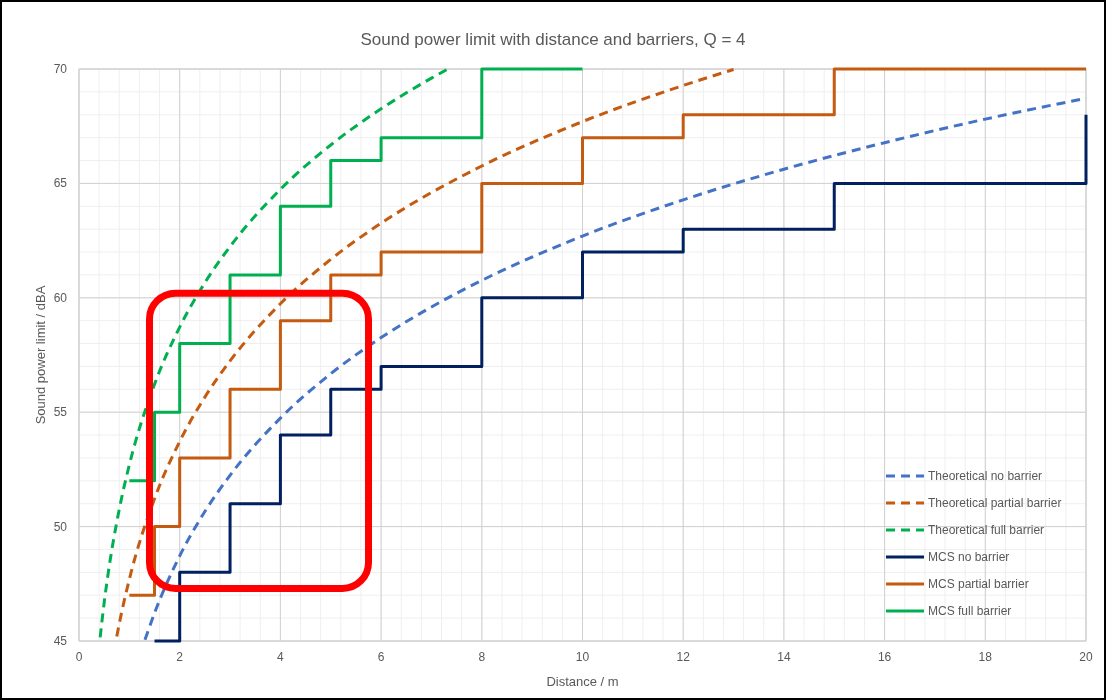 The image size is (1106, 700). I want to click on legend-label: MCS partial barrier, so click(978, 584).